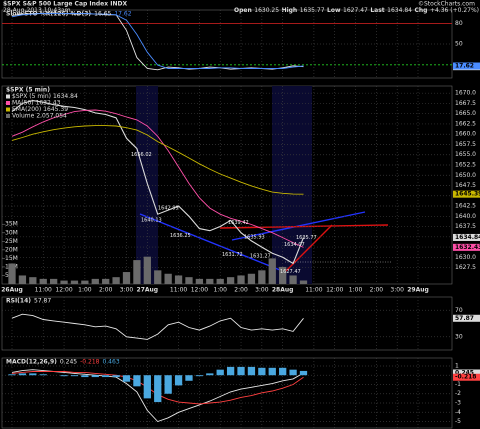 This screenshot has width=480, height=429. I want to click on legend-name: Volume, so click(23, 116).